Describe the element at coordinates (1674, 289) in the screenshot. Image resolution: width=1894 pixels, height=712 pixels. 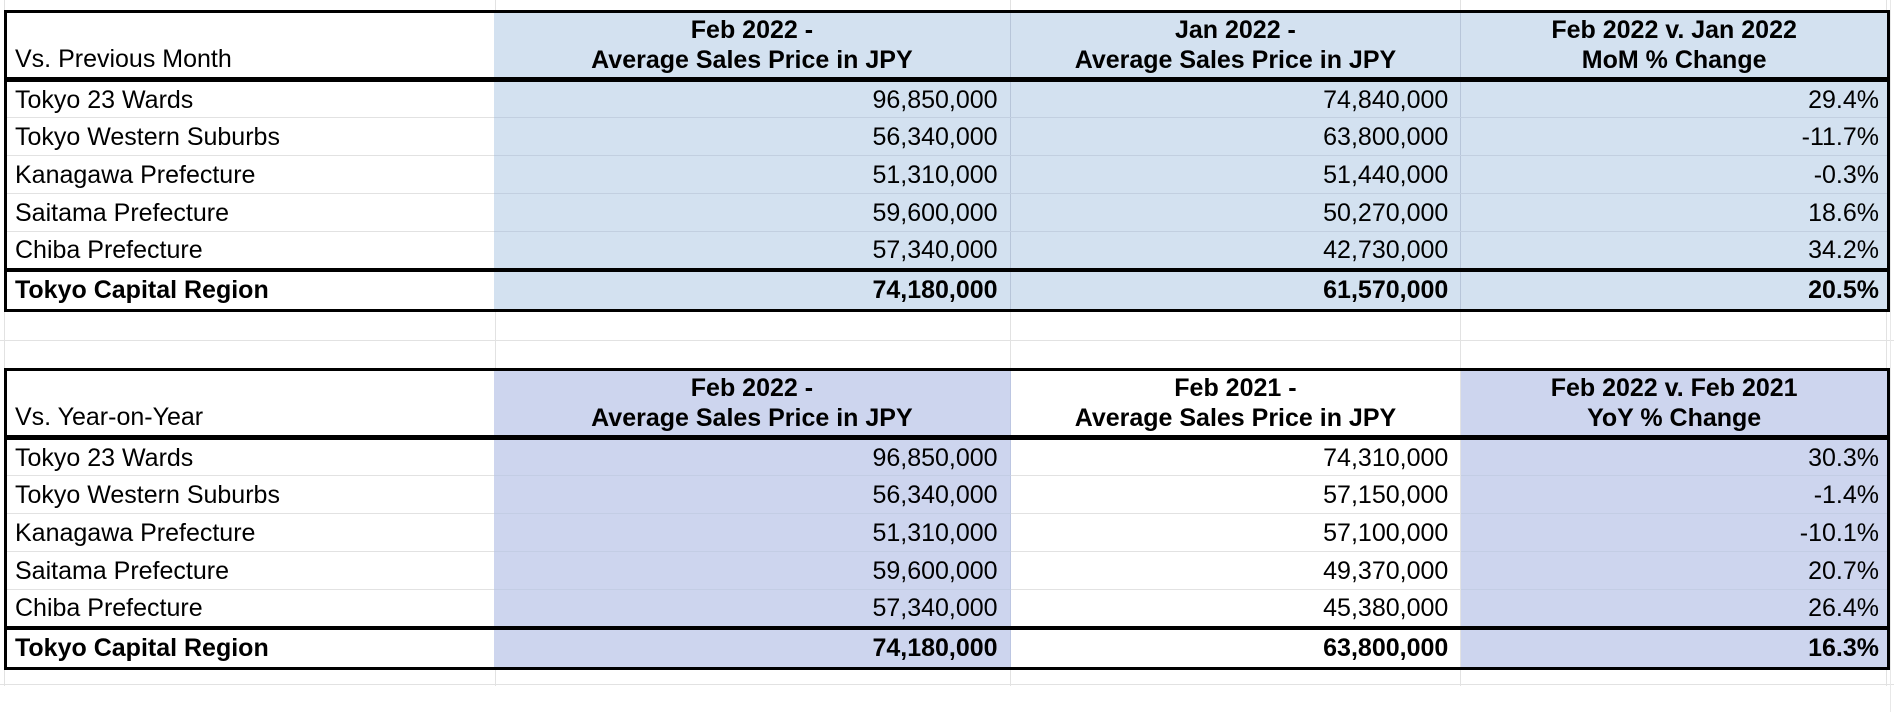
I see `change-cell: 20.5%` at that location.